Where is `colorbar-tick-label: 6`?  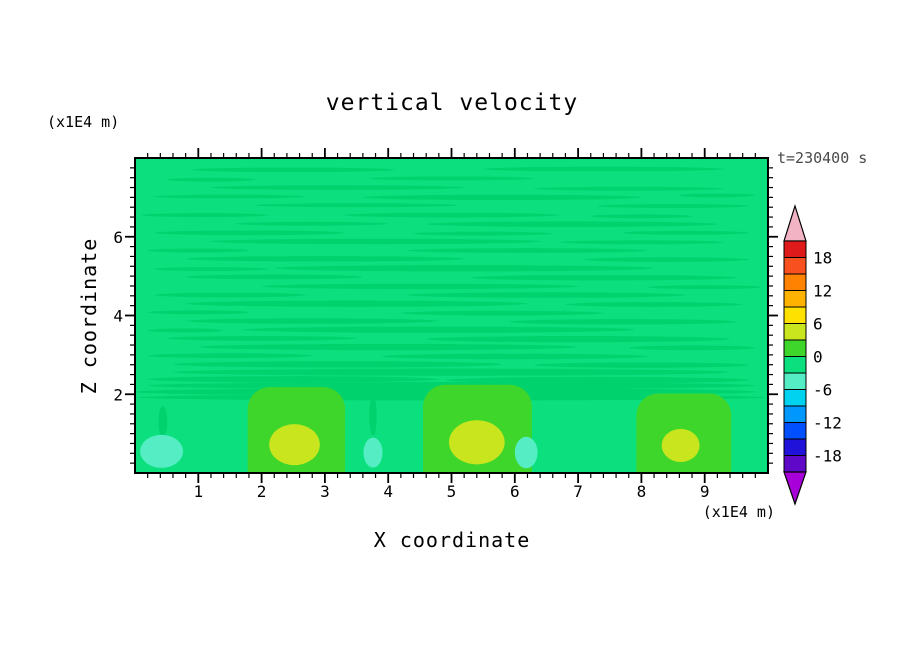
colorbar-tick-label: 6 is located at coordinates (818, 324).